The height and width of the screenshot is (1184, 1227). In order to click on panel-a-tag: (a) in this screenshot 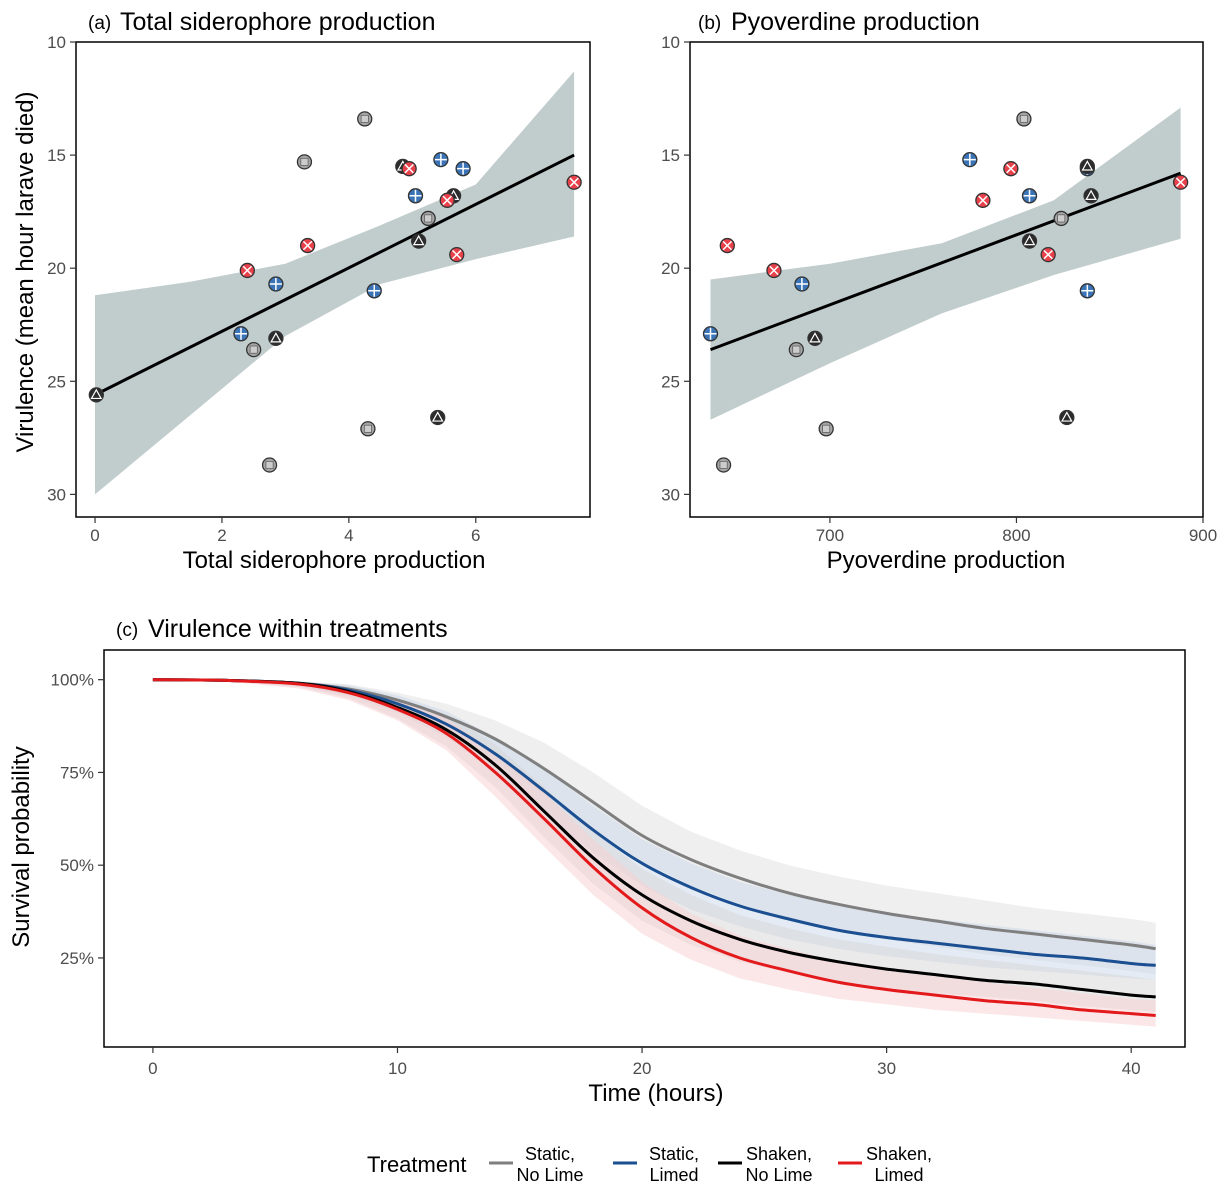, I will do `click(99, 23)`.